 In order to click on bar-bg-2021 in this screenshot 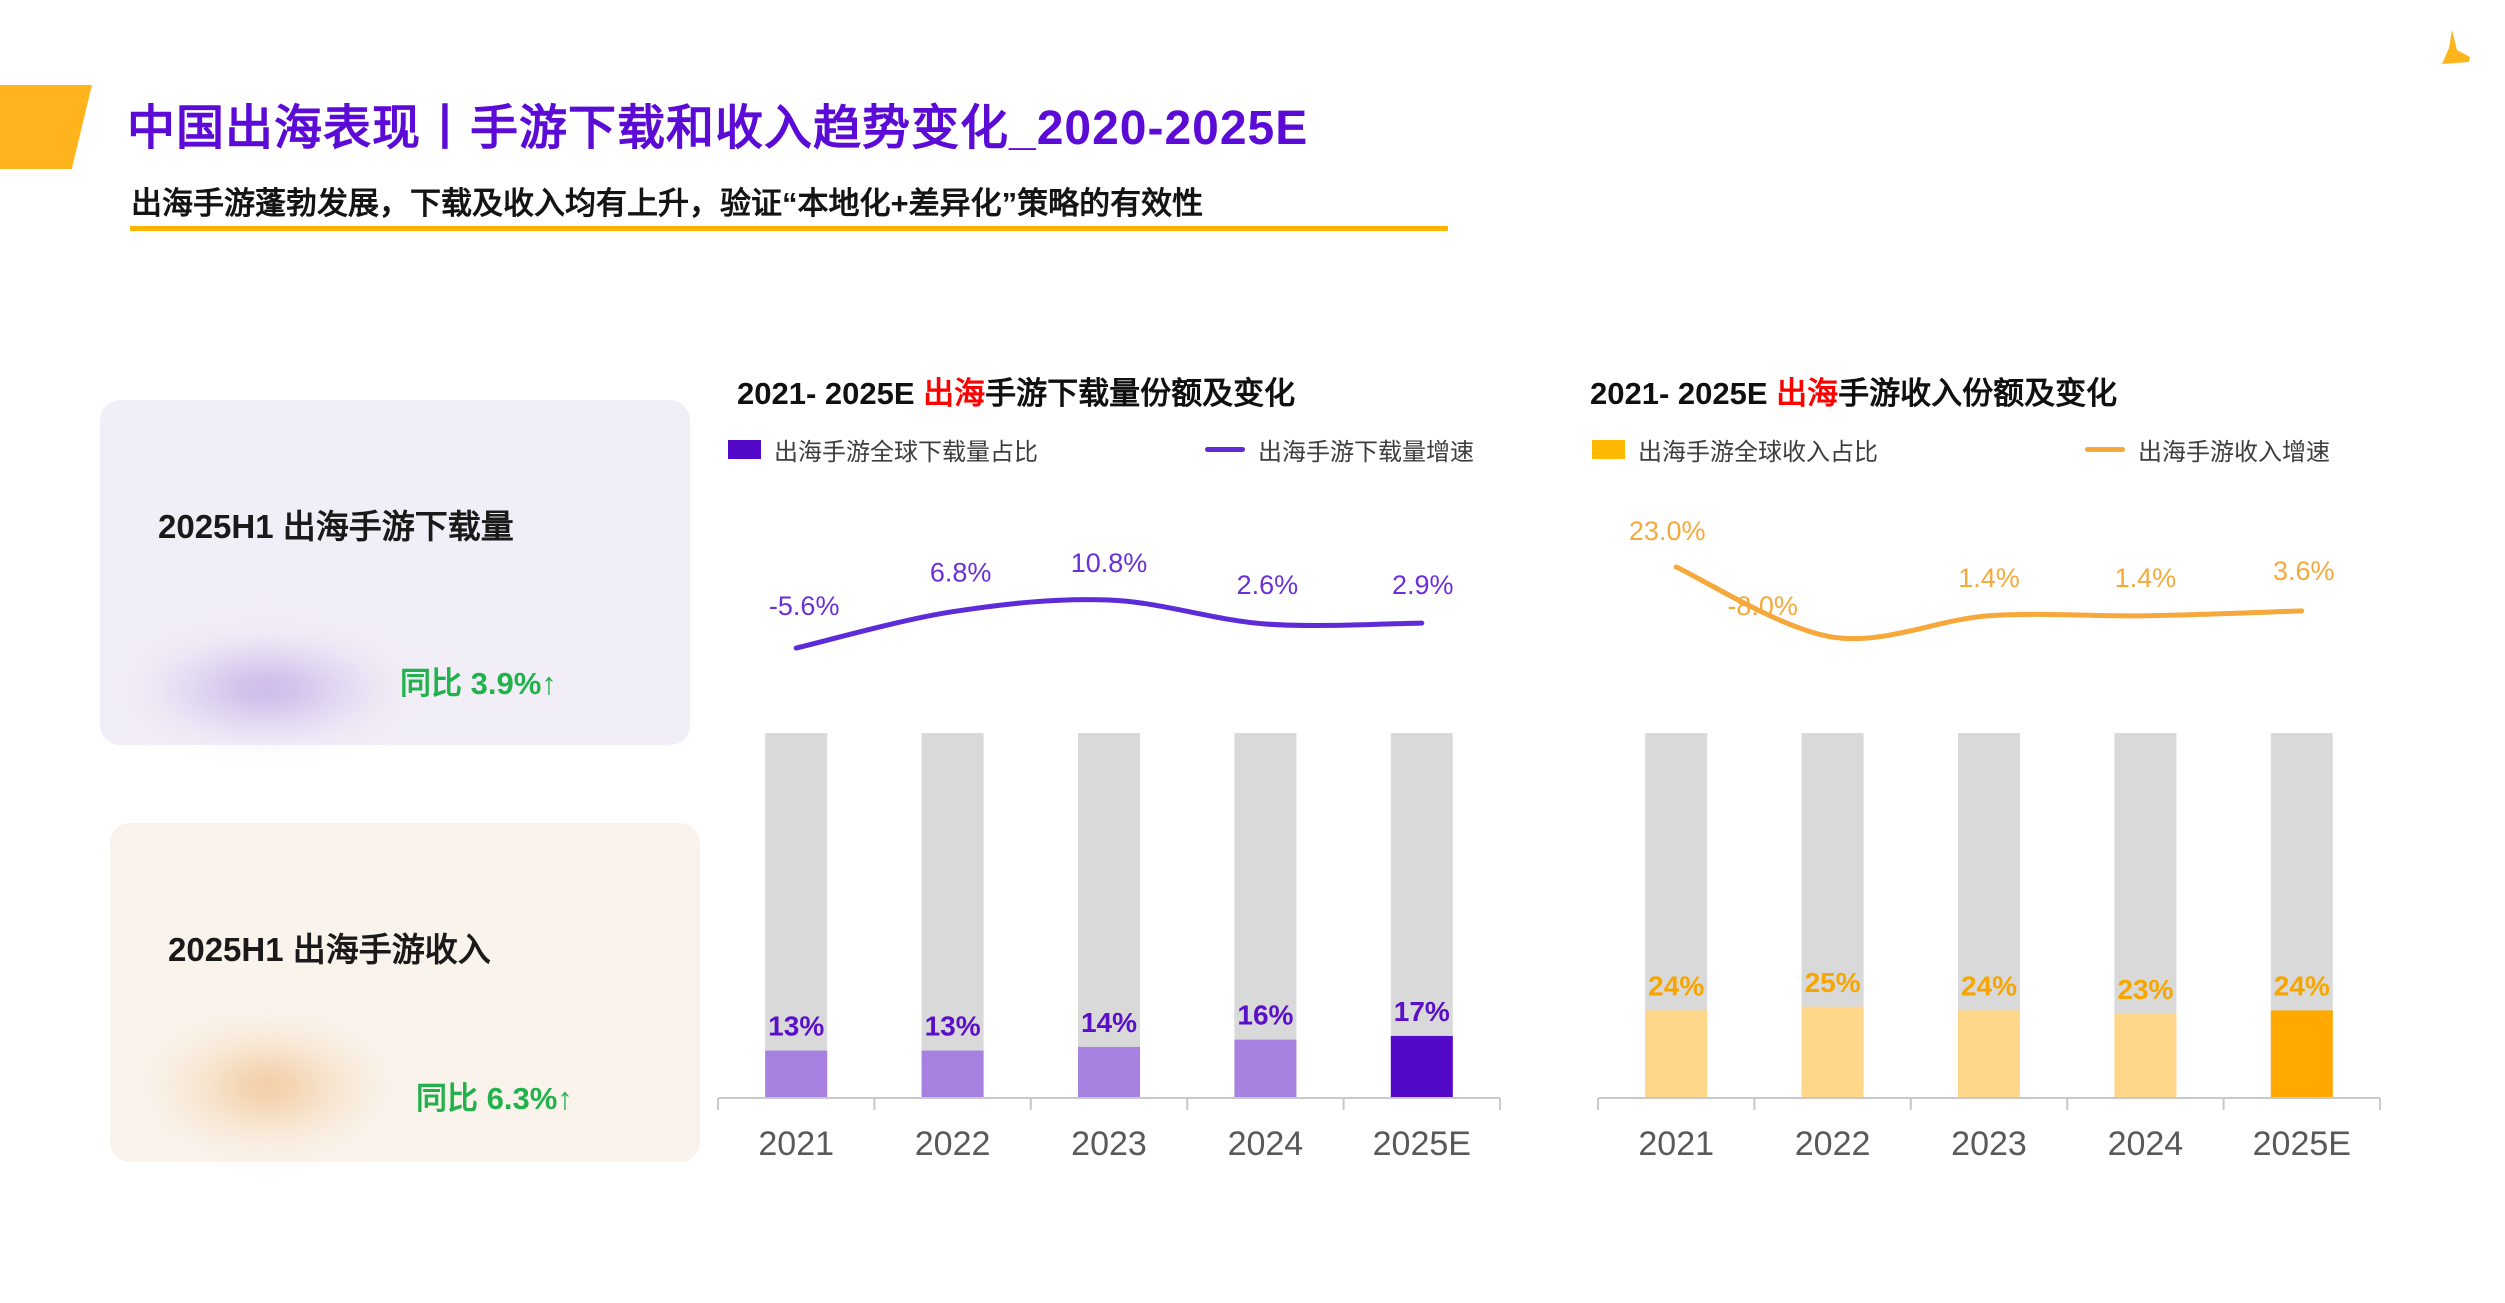, I will do `click(796, 915)`.